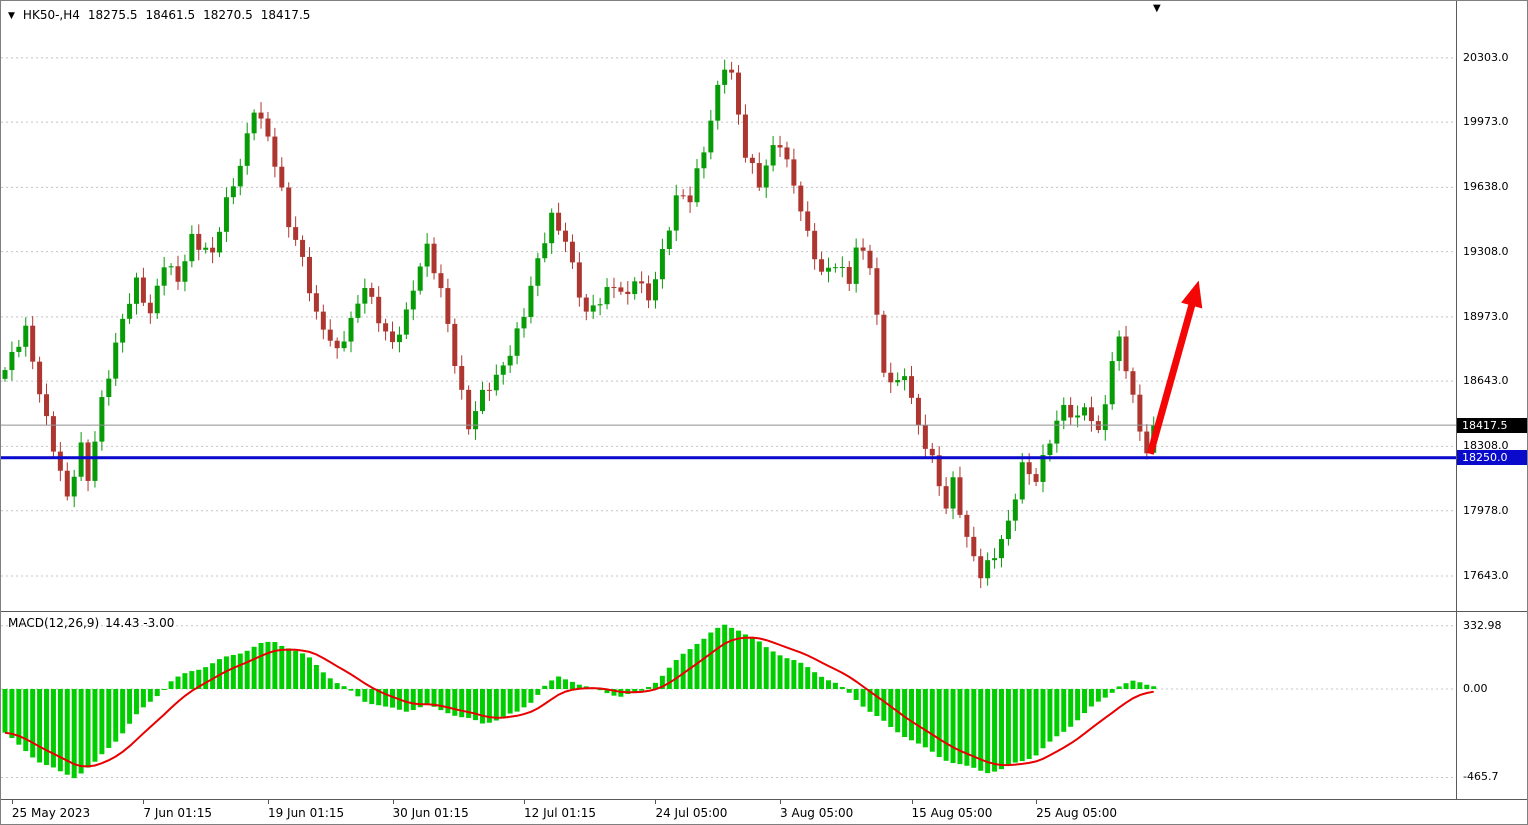  I want to click on bar-close-value: 18417.5, so click(285, 15).